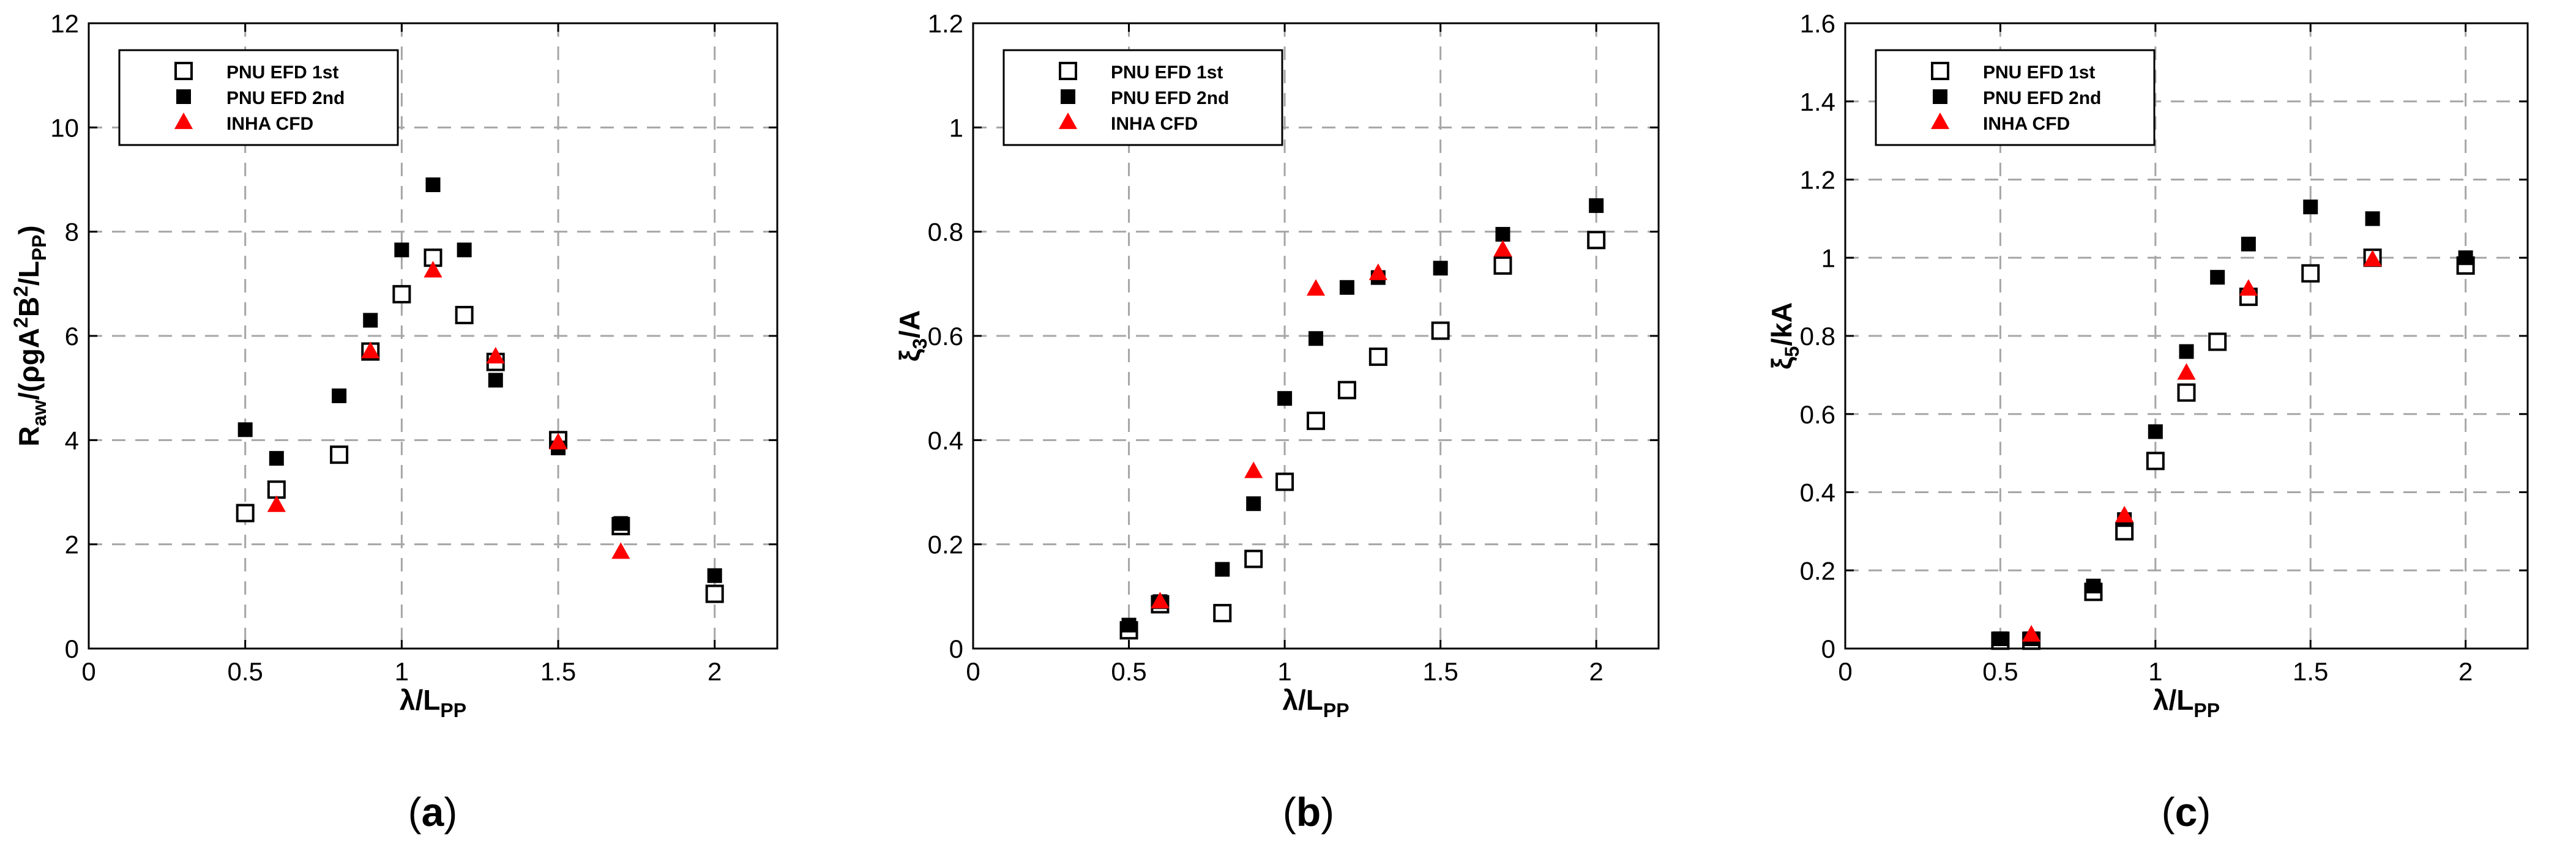  Describe the element at coordinates (72, 544) in the screenshot. I see `y-tick-label: 2` at that location.